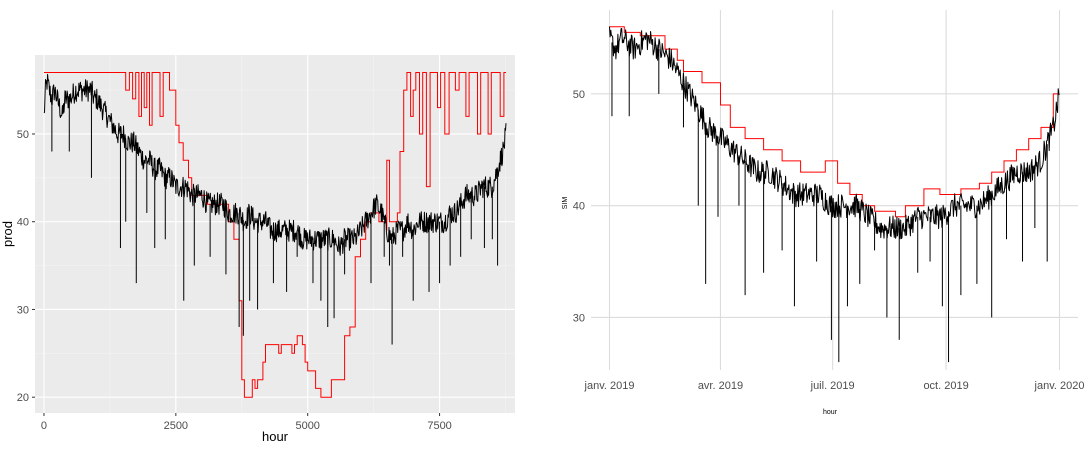 The image size is (1086, 452). What do you see at coordinates (23, 398) in the screenshot?
I see `y-tick-label: 20` at bounding box center [23, 398].